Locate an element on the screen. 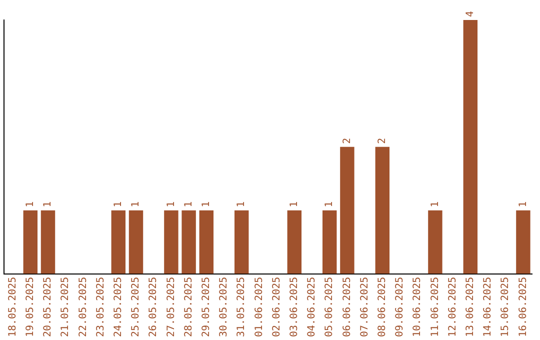 The height and width of the screenshot is (340, 540). x-tick-label: 01.06.2025 is located at coordinates (259, 307).